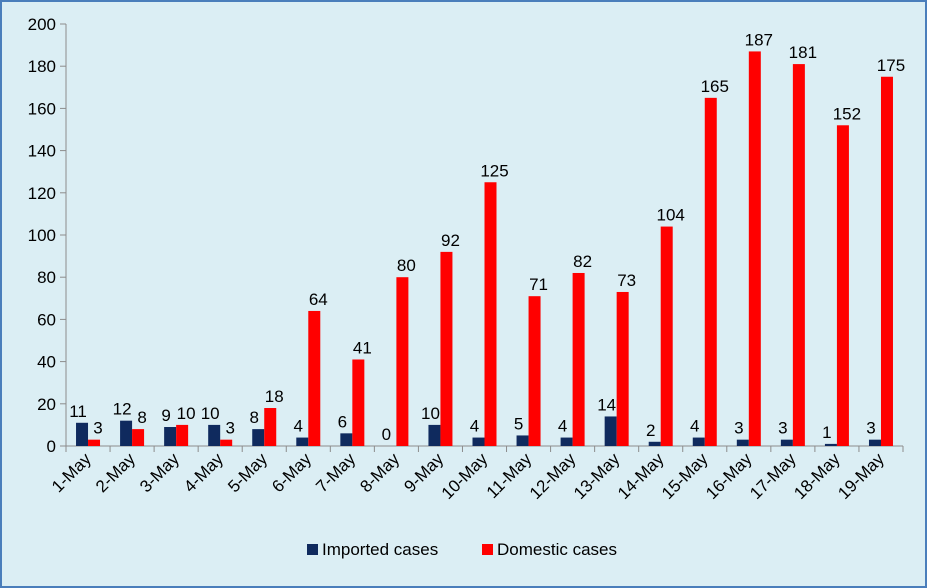 The image size is (927, 588). Describe the element at coordinates (318, 299) in the screenshot. I see `domestic-data-label: 64` at that location.